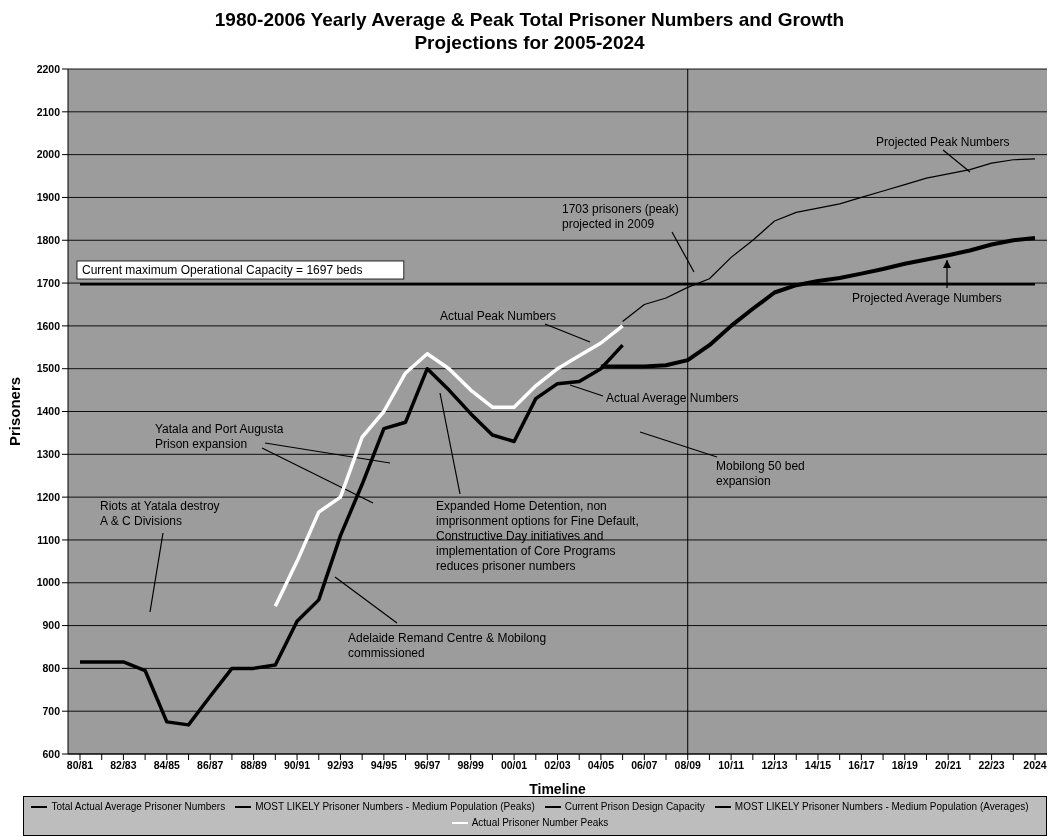 The height and width of the screenshot is (840, 1059). I want to click on x-tick-label: 80/81, so click(80, 765).